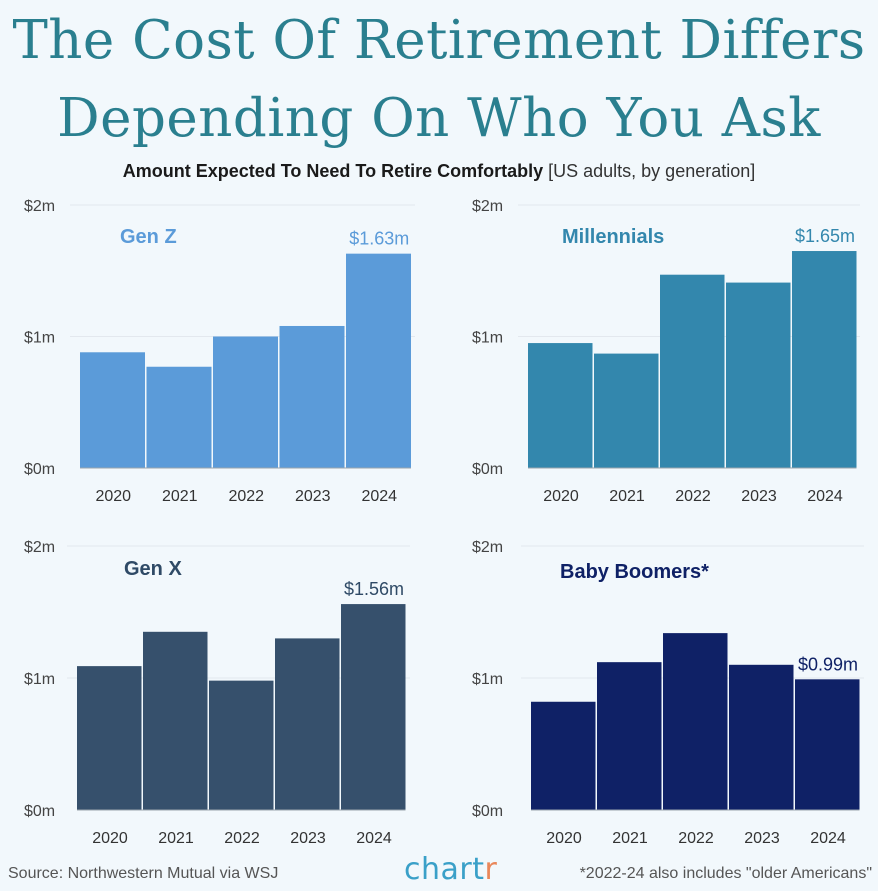  Describe the element at coordinates (696, 838) in the screenshot. I see `baby-boomers-x-tick-label: 2022` at that location.